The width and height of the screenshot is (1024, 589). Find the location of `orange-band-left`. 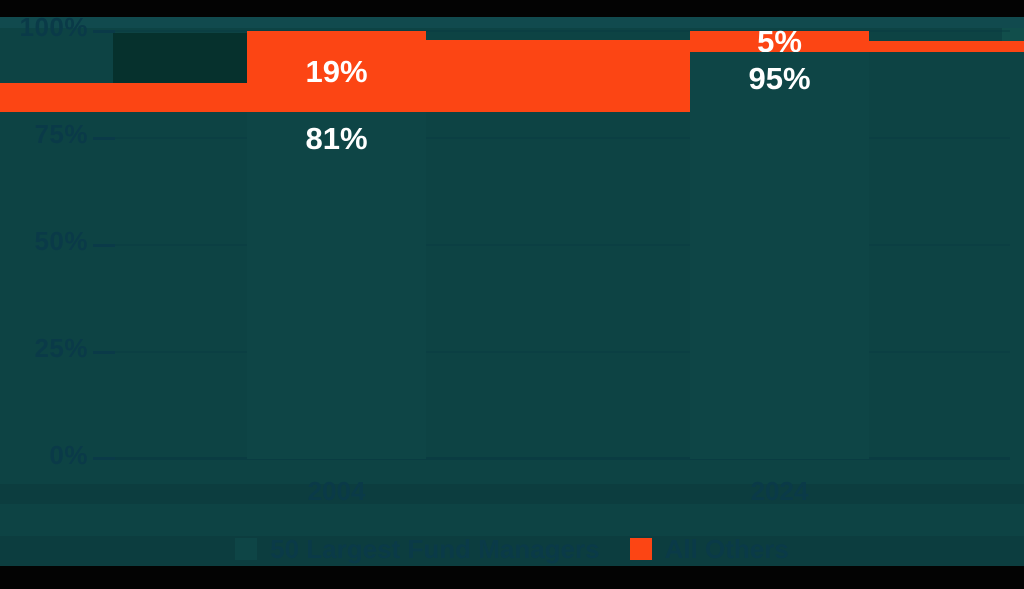

orange-band-left is located at coordinates (123, 97).